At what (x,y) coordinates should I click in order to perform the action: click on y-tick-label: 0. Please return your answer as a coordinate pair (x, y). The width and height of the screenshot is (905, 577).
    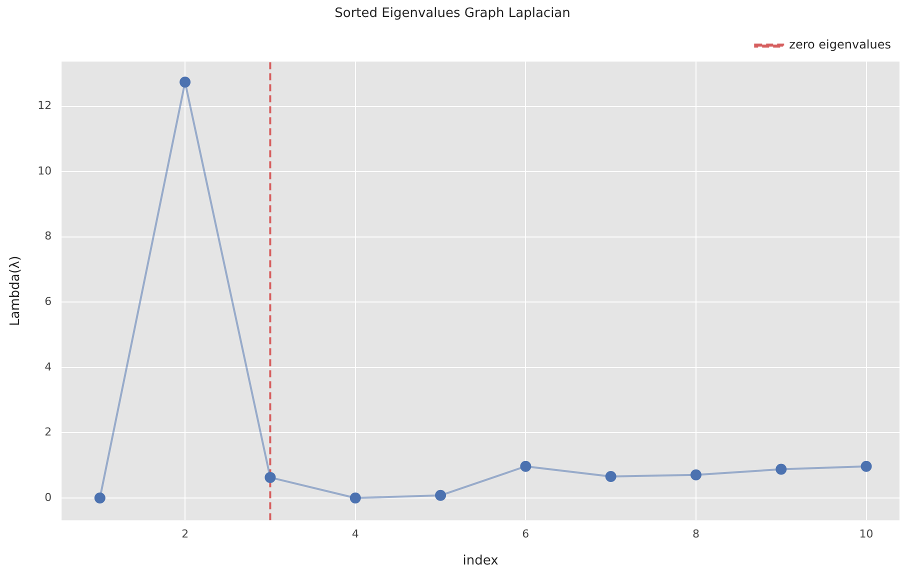
    Looking at the image, I should click on (48, 497).